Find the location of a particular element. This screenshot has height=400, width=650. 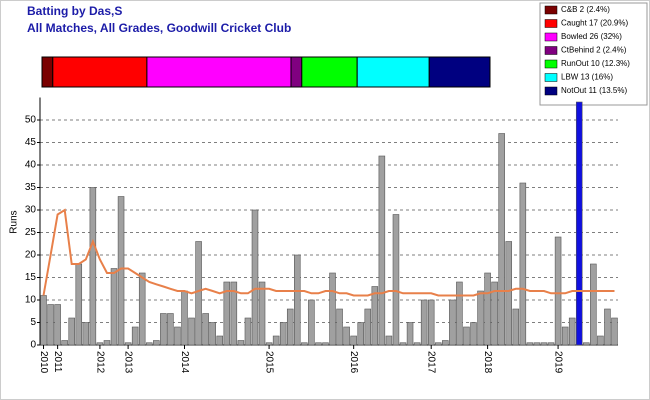

y-tick-label: 5 is located at coordinates (33, 322).